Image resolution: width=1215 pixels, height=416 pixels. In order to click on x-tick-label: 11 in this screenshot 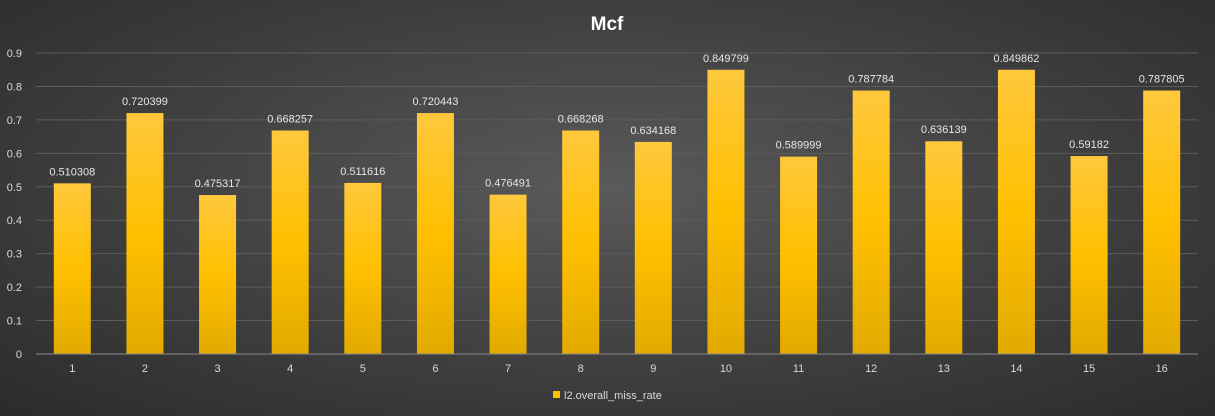, I will do `click(798, 369)`.